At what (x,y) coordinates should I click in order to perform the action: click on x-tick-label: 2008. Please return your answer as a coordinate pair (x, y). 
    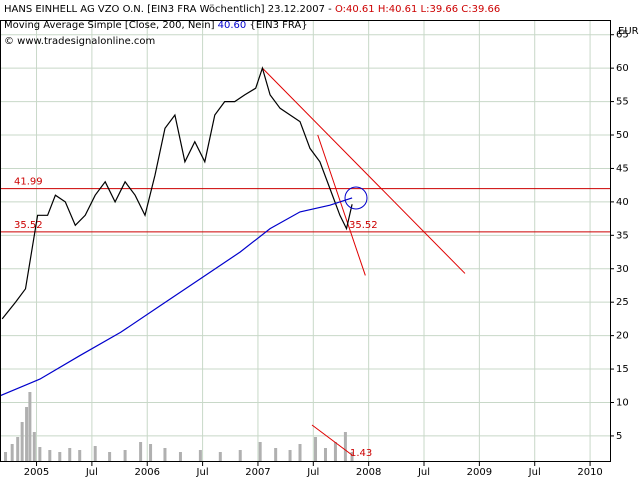
    Looking at the image, I should click on (368, 472).